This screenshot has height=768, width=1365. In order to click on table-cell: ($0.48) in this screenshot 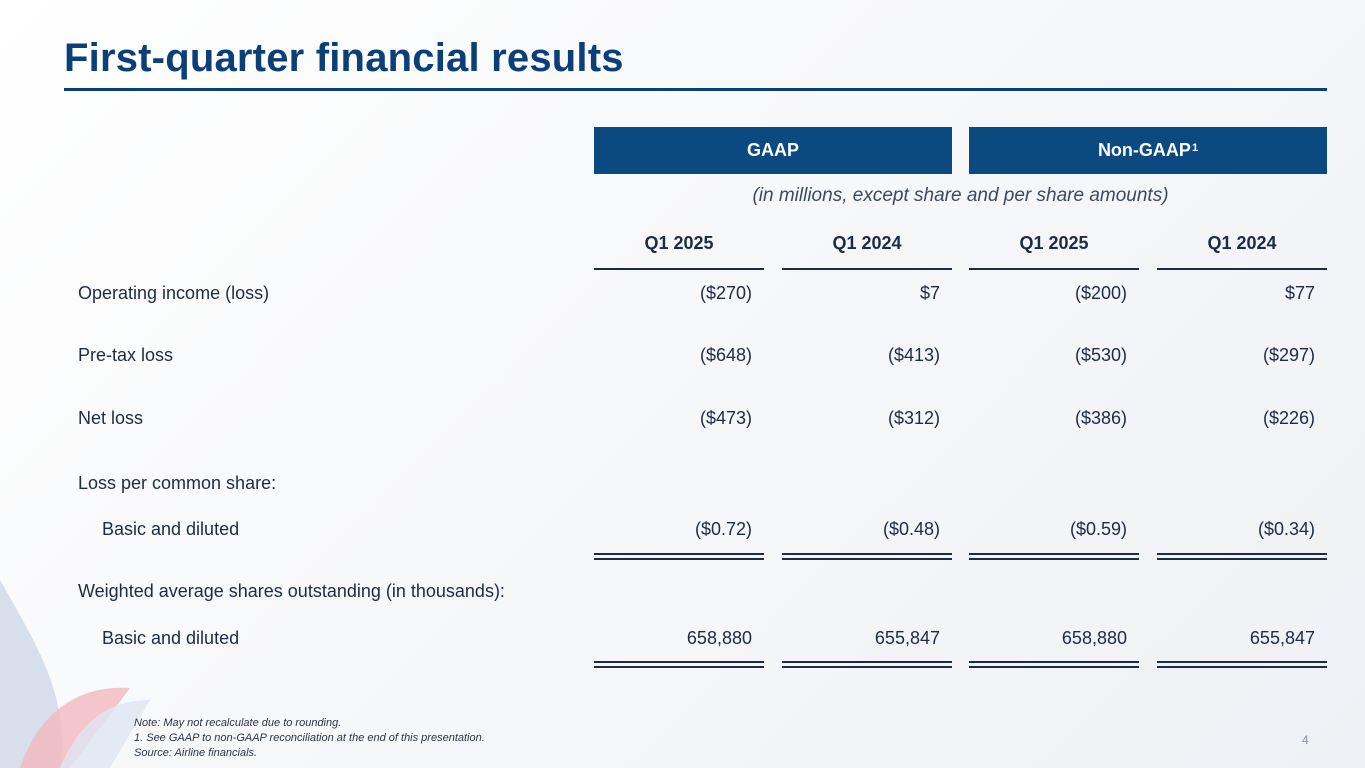, I will do `click(911, 529)`.